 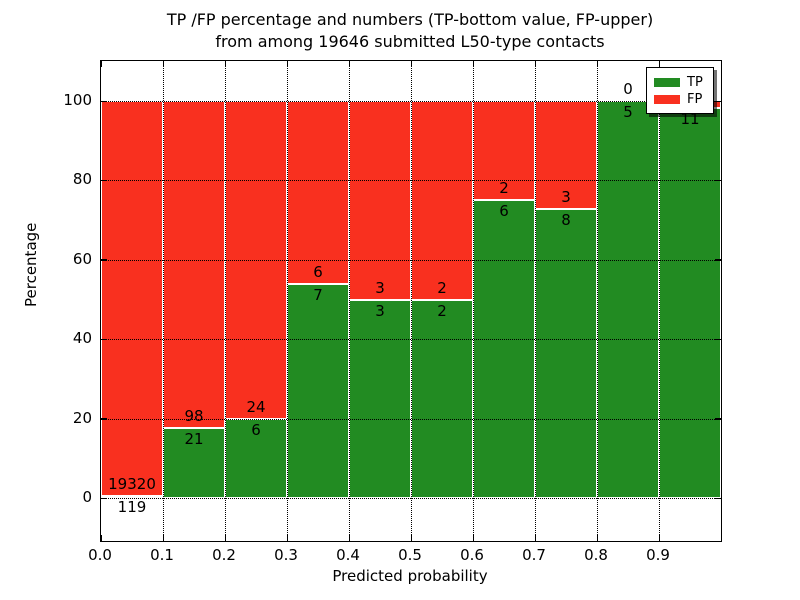 What do you see at coordinates (348, 555) in the screenshot?
I see `x-tick-label: 0.4` at bounding box center [348, 555].